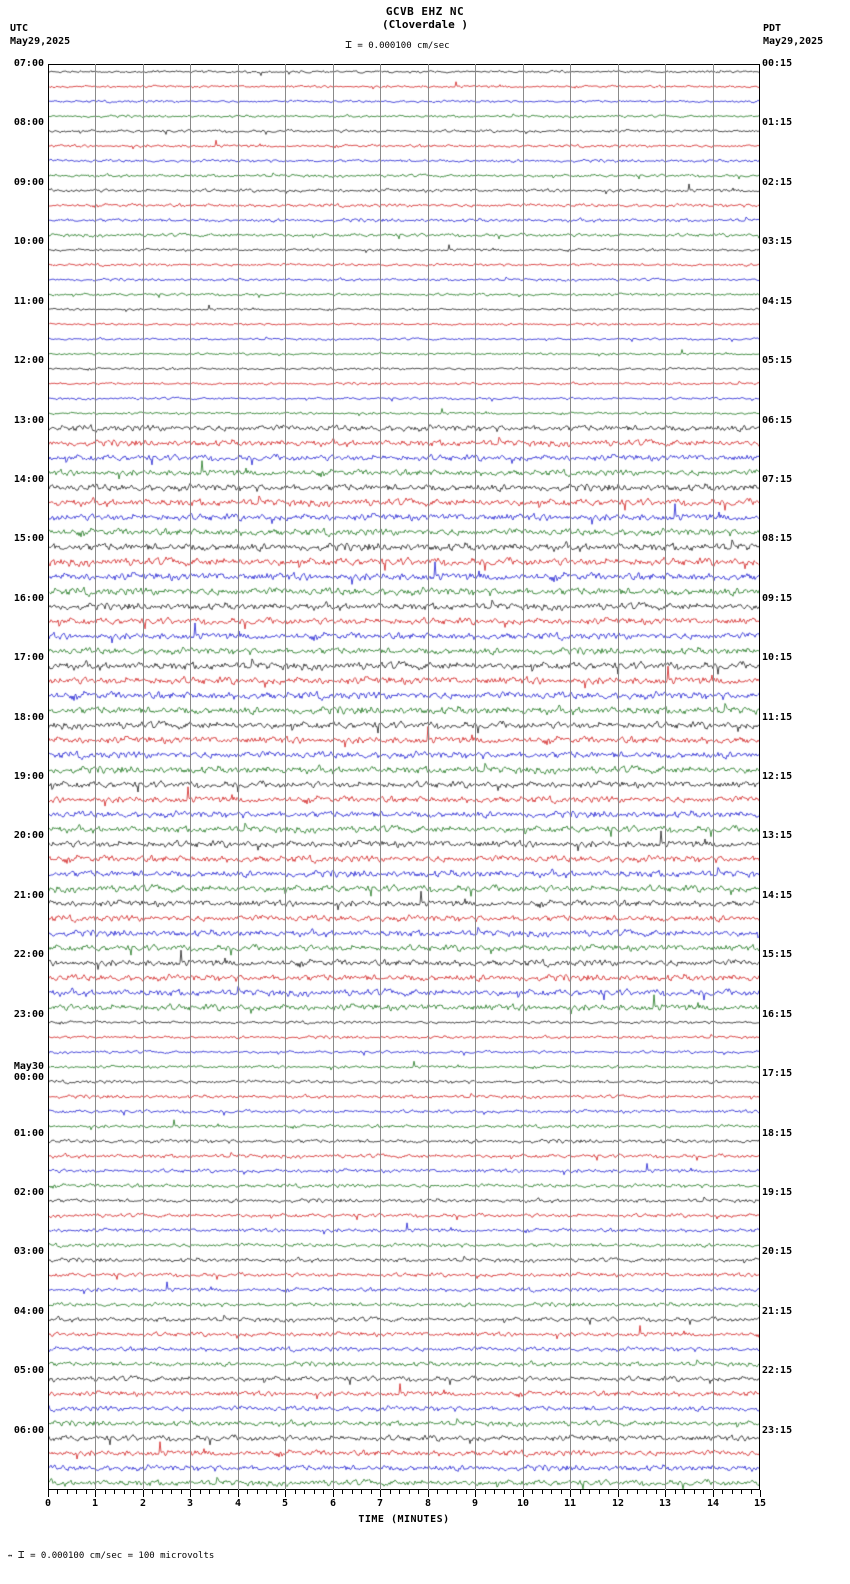 Image resolution: width=850 pixels, height=1584 pixels. Describe the element at coordinates (10, 1555) in the screenshot. I see `footer-mark-icon: ↔` at that location.